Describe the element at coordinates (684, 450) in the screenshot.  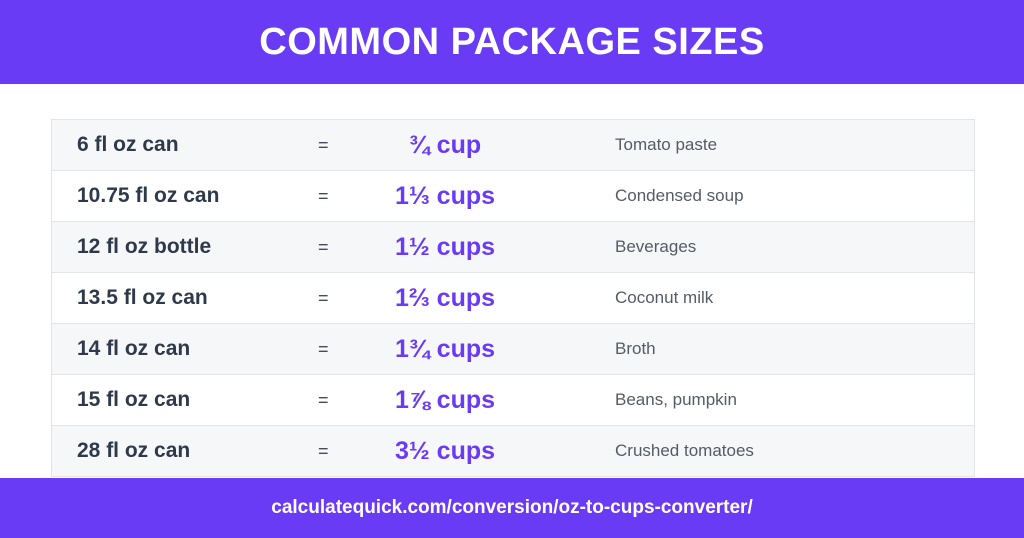
I see `common-use: Crushed tomatoes` at that location.